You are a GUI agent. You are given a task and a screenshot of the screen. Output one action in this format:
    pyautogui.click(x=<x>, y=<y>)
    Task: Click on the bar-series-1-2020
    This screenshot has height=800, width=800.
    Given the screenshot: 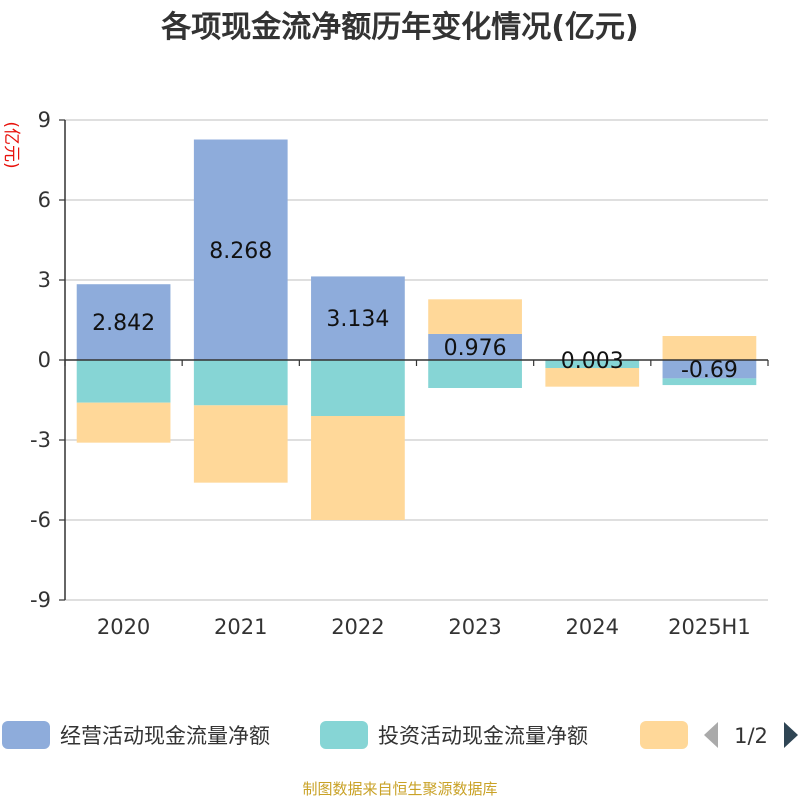 What is the action you would take?
    pyautogui.click(x=123, y=322)
    